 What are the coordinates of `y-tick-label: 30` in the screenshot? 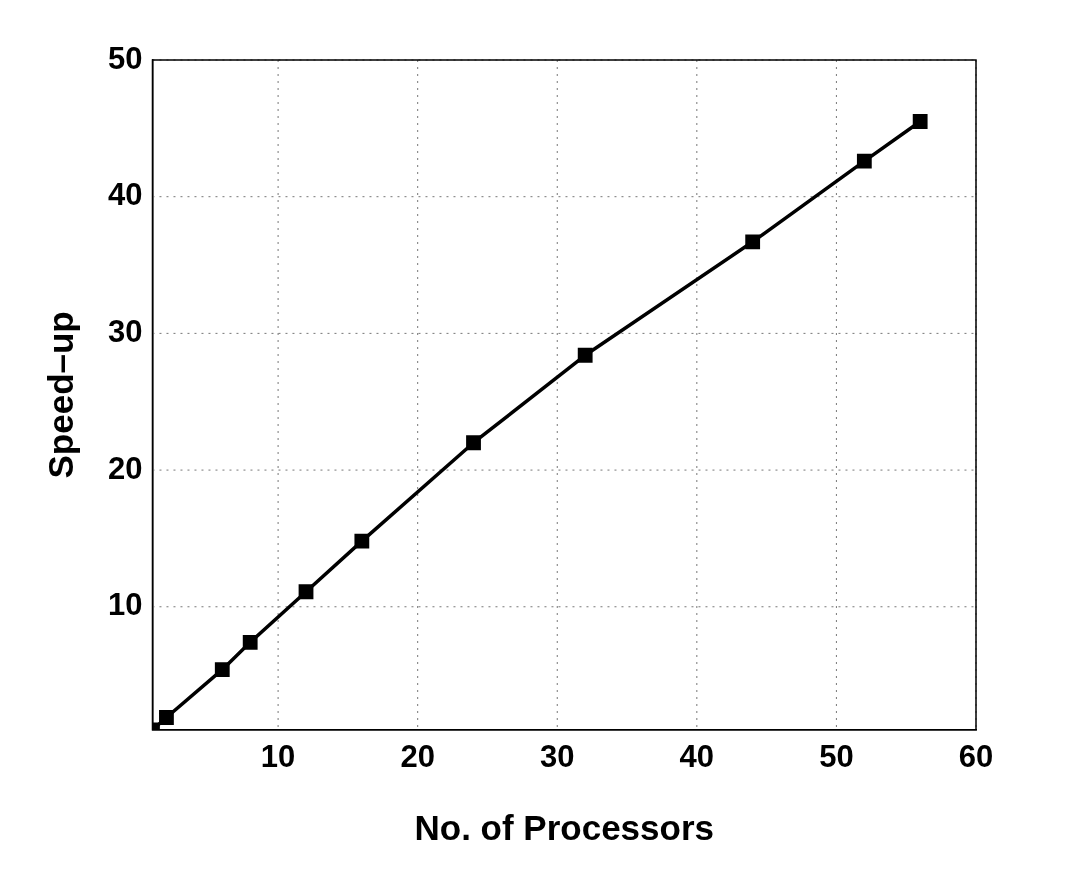 It's located at (125, 331).